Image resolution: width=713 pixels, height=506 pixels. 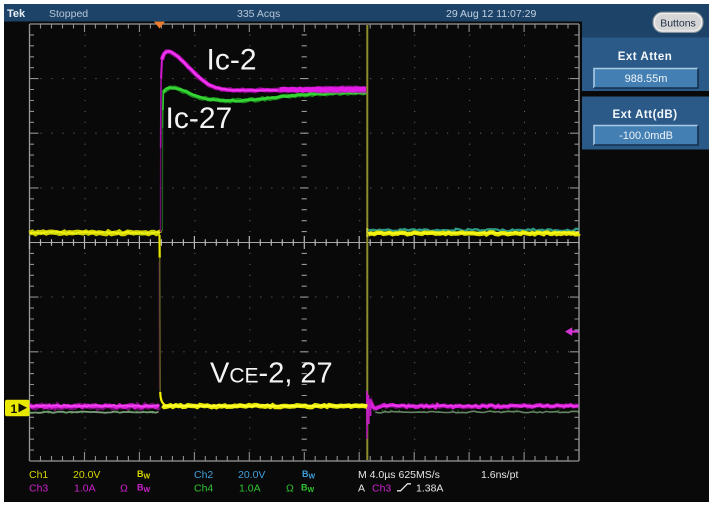 I want to click on svg-text: Tek, so click(x=16, y=14).